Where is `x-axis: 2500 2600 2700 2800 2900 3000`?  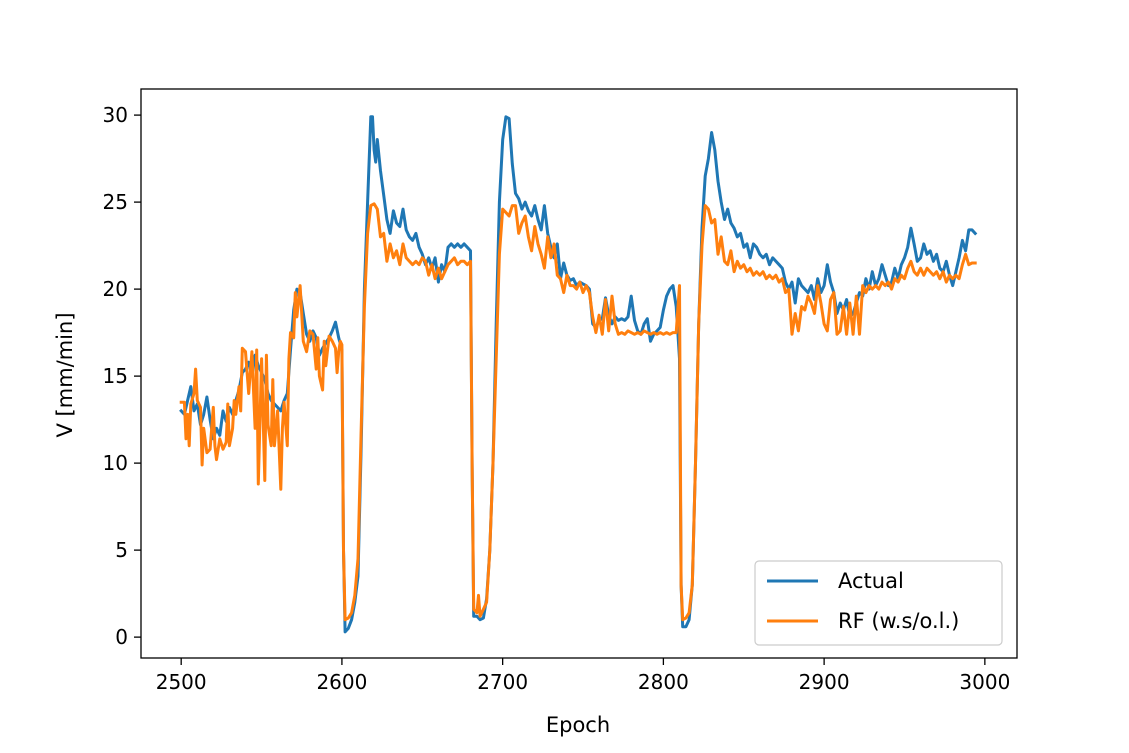
x-axis: 2500 2600 2700 2800 2900 3000 is located at coordinates (583, 676).